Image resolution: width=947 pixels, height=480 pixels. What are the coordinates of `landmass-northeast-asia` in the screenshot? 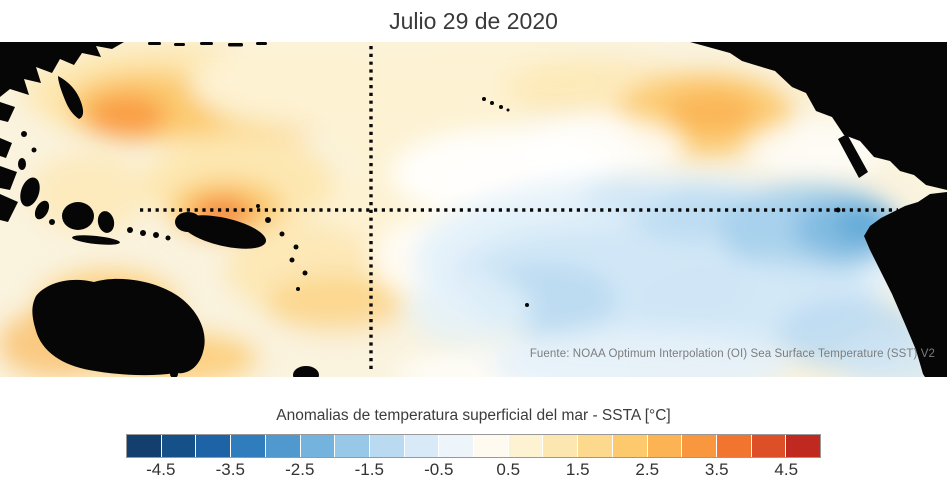 It's located at (62, 69).